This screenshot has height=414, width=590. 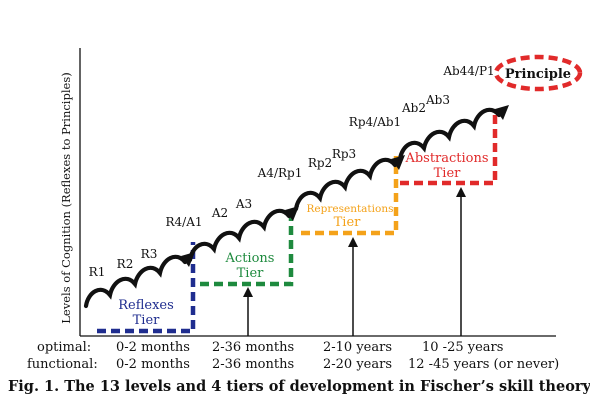 I want to click on level-label-rp2: Rp2, so click(x=320, y=163).